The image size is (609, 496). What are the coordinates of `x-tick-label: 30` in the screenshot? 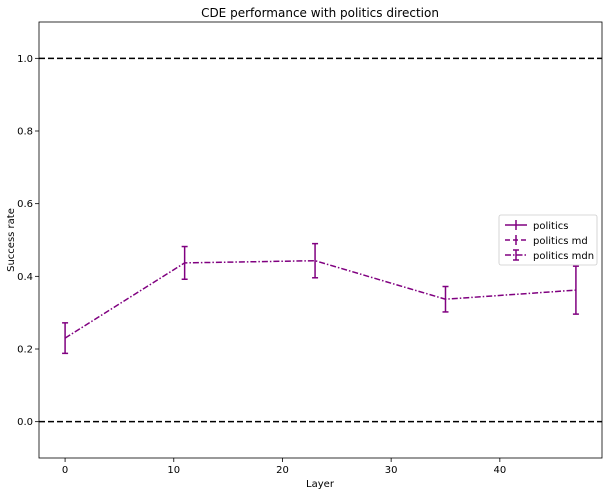 It's located at (391, 470).